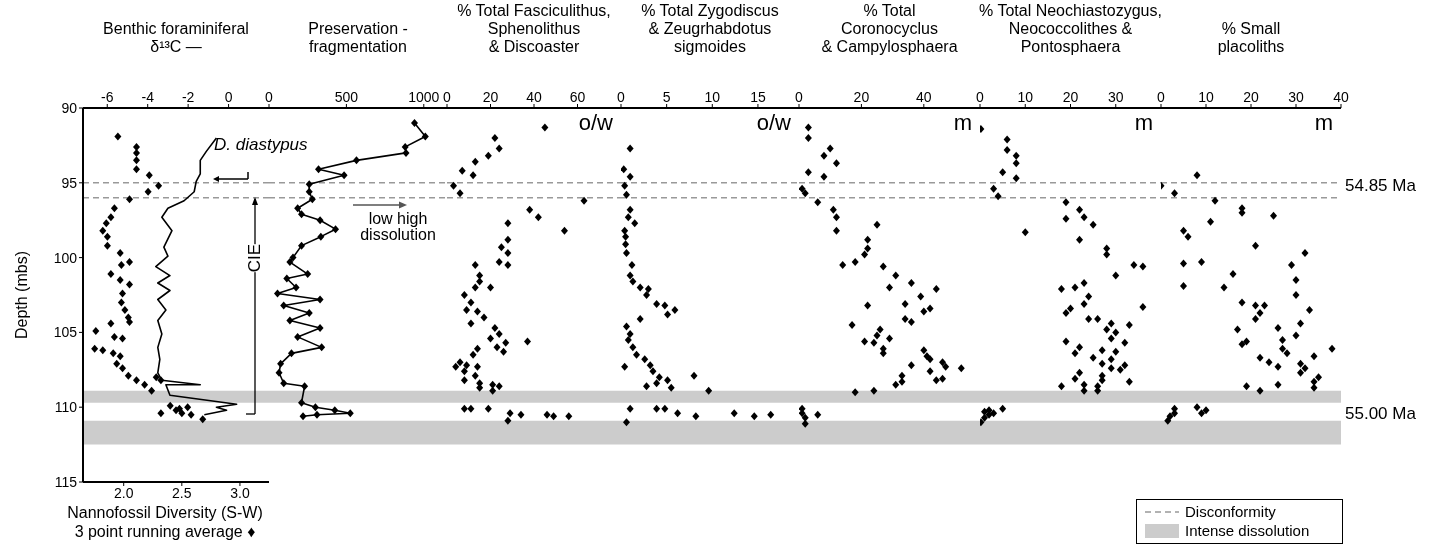 This screenshot has height=550, width=1434. What do you see at coordinates (1341, 97) in the screenshot?
I see `x-tick-label: 40` at bounding box center [1341, 97].